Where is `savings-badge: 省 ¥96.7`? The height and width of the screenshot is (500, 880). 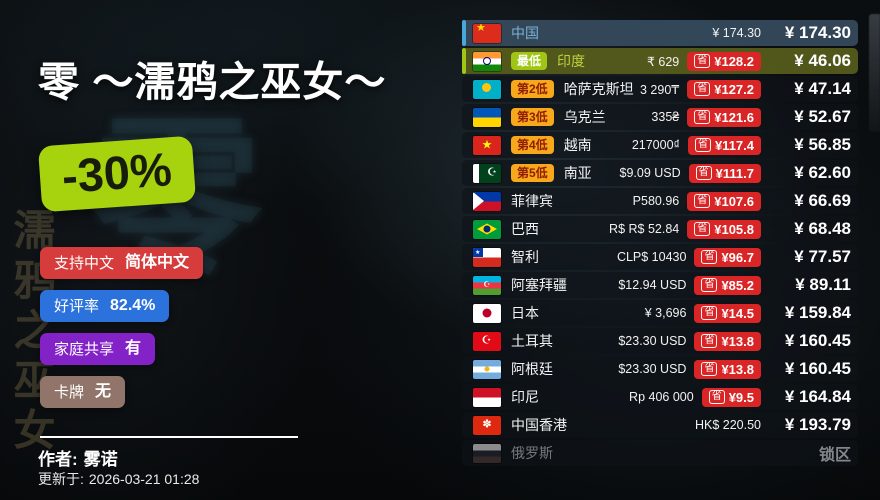
savings-badge: 省 ¥96.7 is located at coordinates (727, 257).